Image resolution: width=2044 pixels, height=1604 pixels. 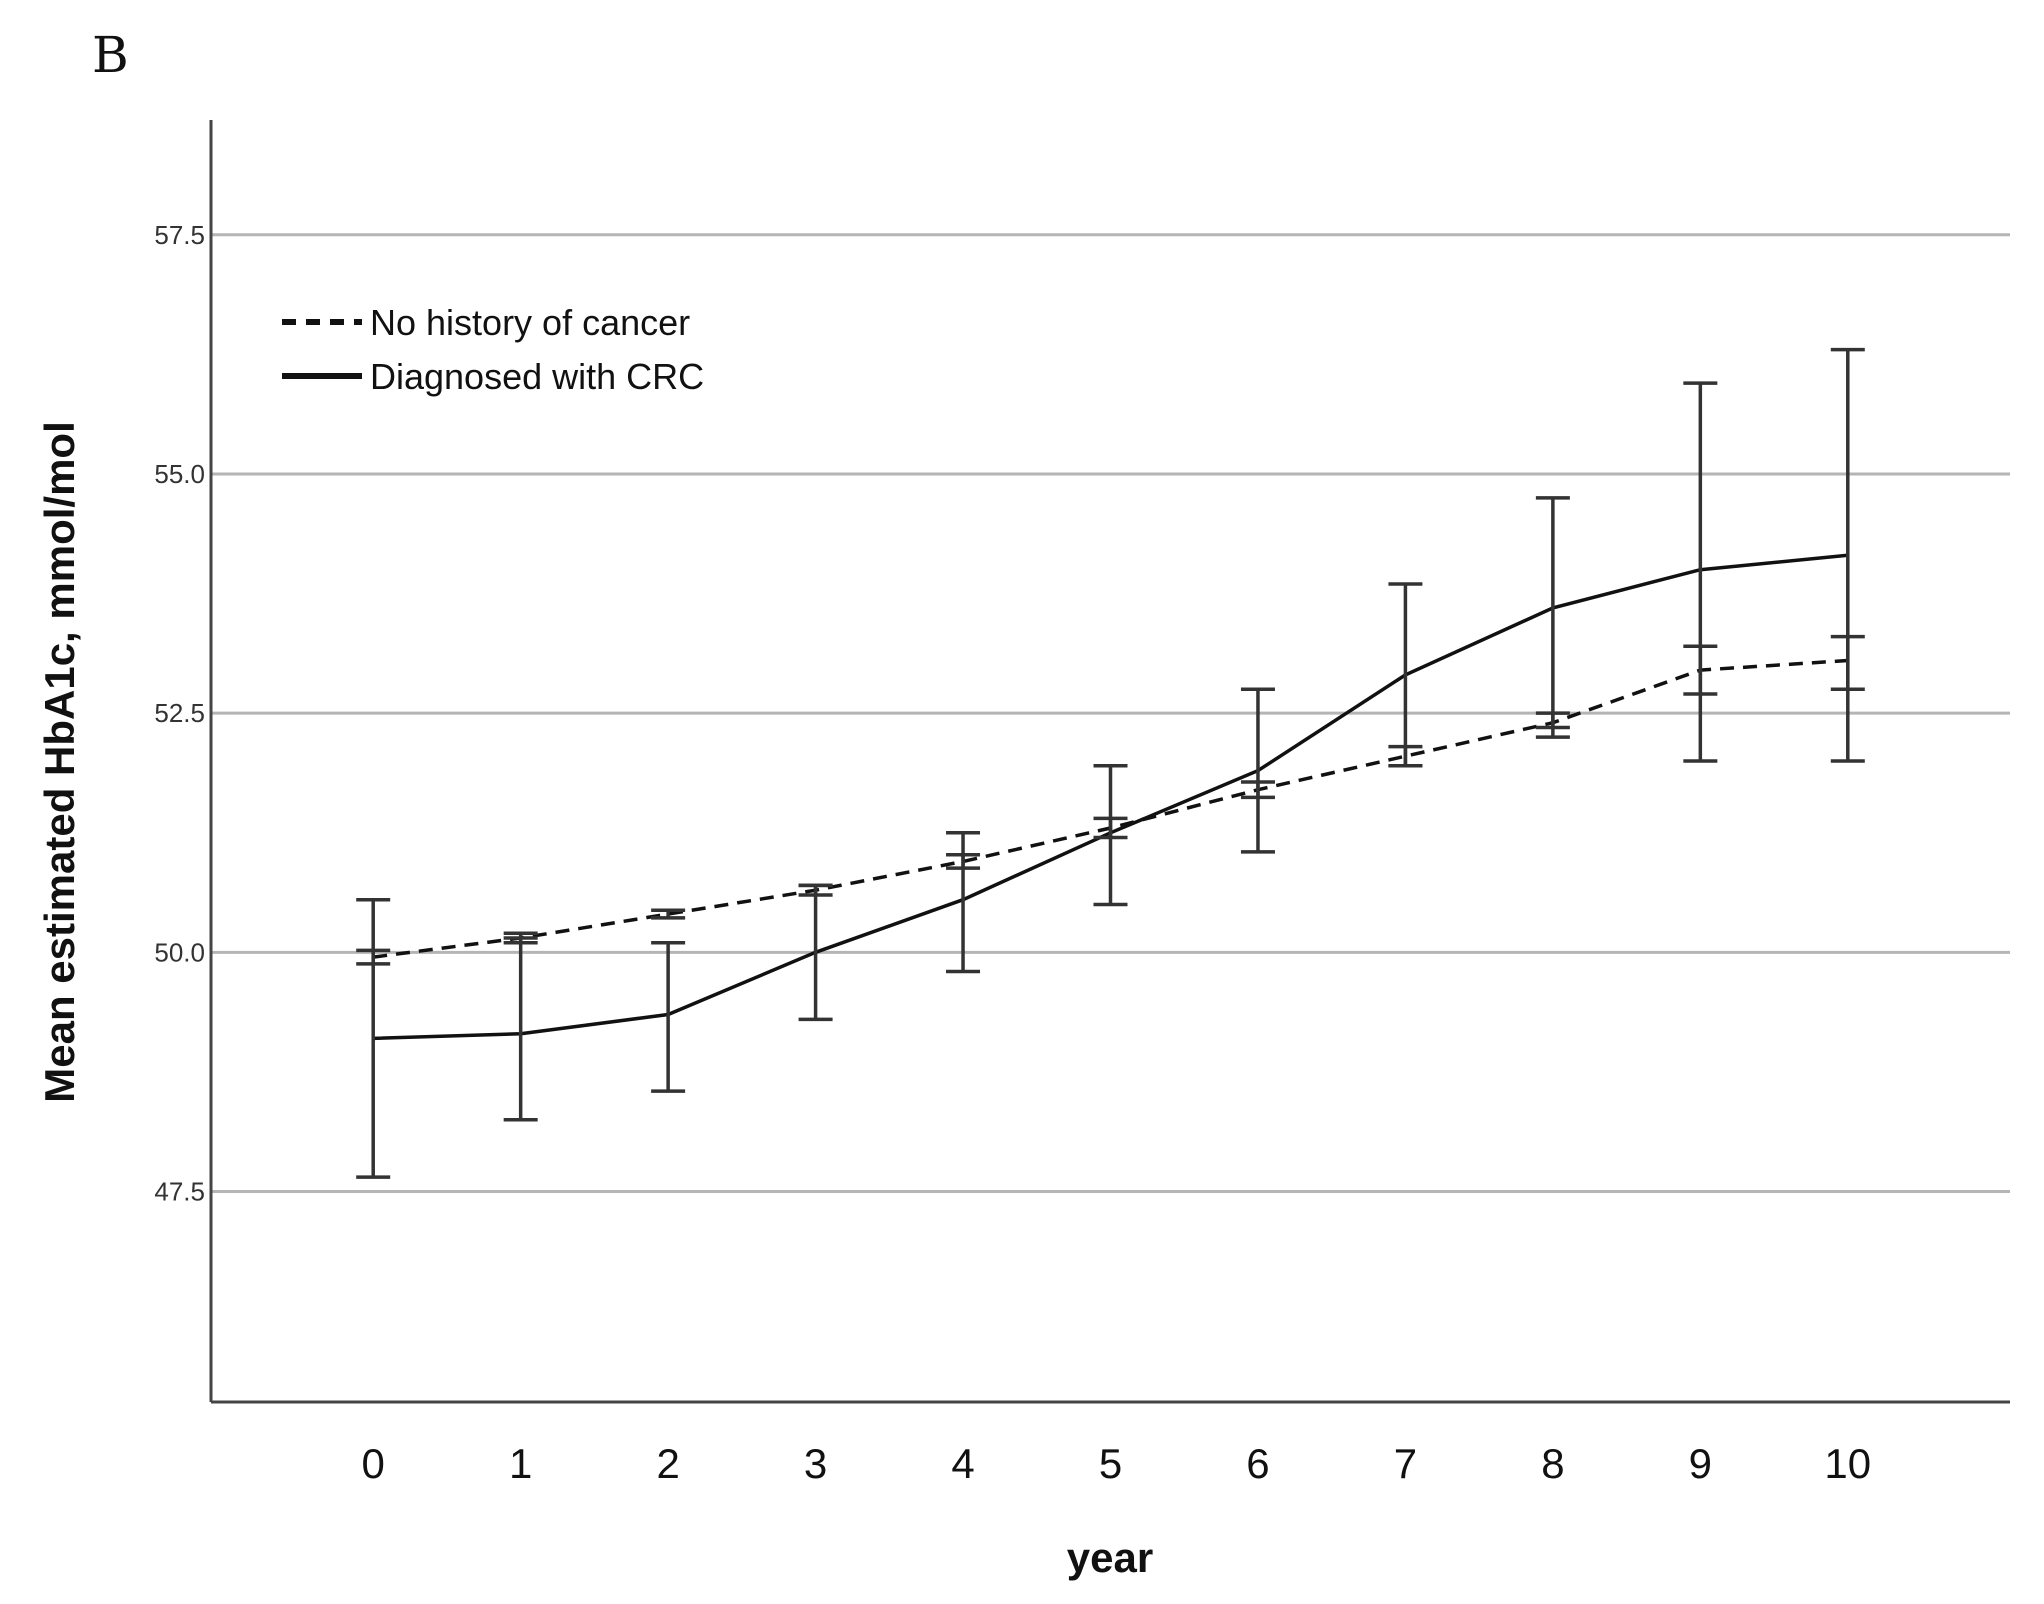 What do you see at coordinates (493, 349) in the screenshot?
I see `legend: No history of cancer Diagnosed with CRC` at bounding box center [493, 349].